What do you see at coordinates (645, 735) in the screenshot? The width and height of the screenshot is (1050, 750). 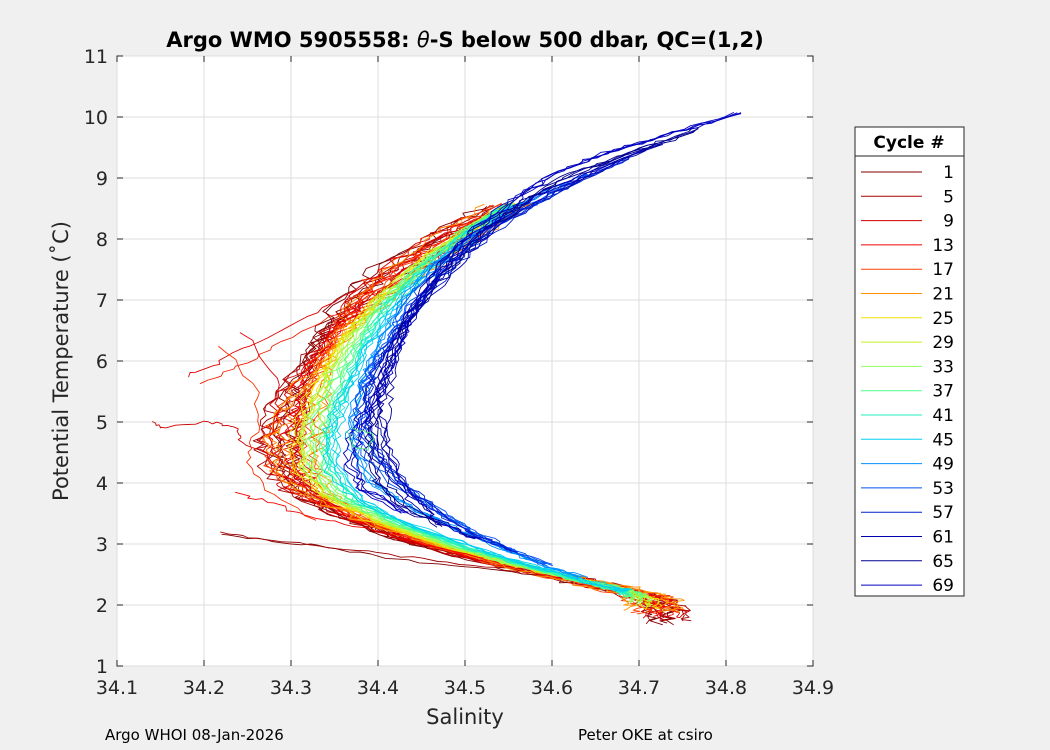 I see `footer-right: Peter OKE at csiro` at bounding box center [645, 735].